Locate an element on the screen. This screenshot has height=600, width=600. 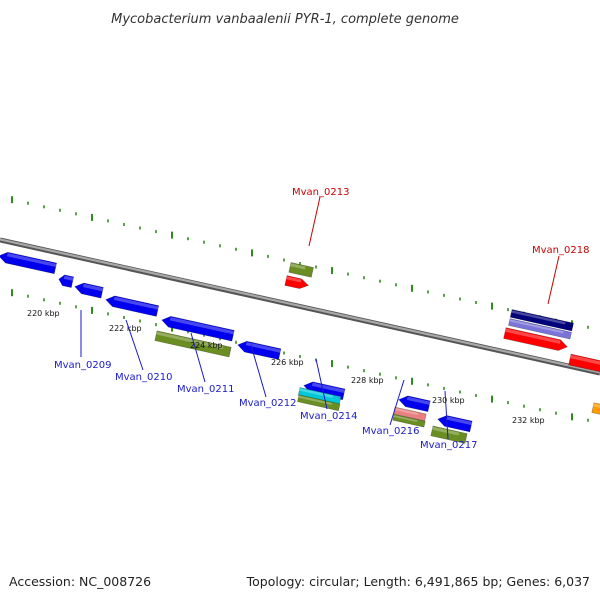
gene-label-mvan-0213: Mvan_0213 is located at coordinates (320, 192).